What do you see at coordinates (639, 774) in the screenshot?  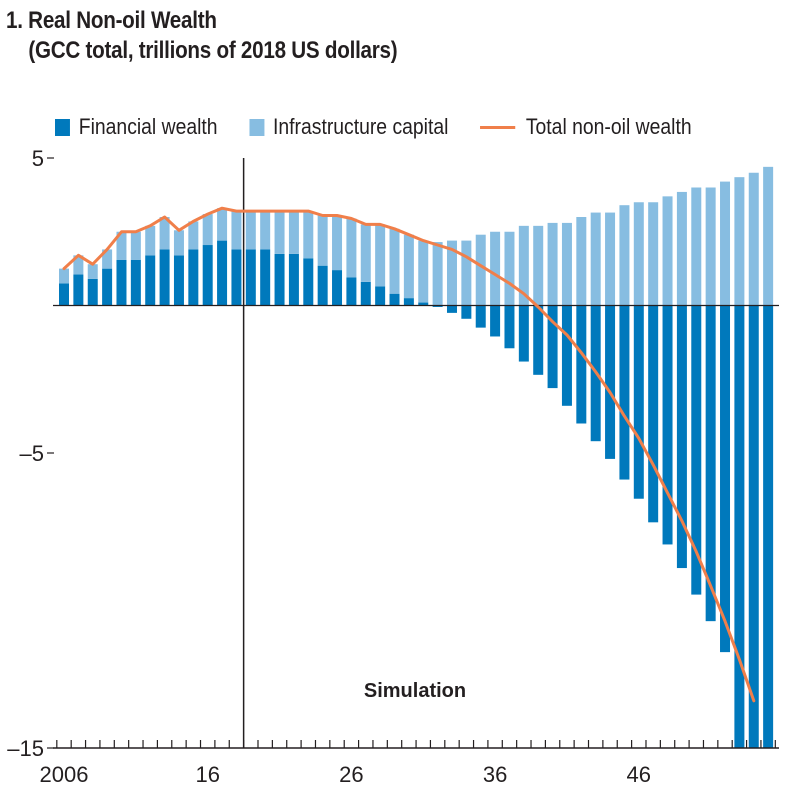 I see `x-tick-label: 46` at bounding box center [639, 774].